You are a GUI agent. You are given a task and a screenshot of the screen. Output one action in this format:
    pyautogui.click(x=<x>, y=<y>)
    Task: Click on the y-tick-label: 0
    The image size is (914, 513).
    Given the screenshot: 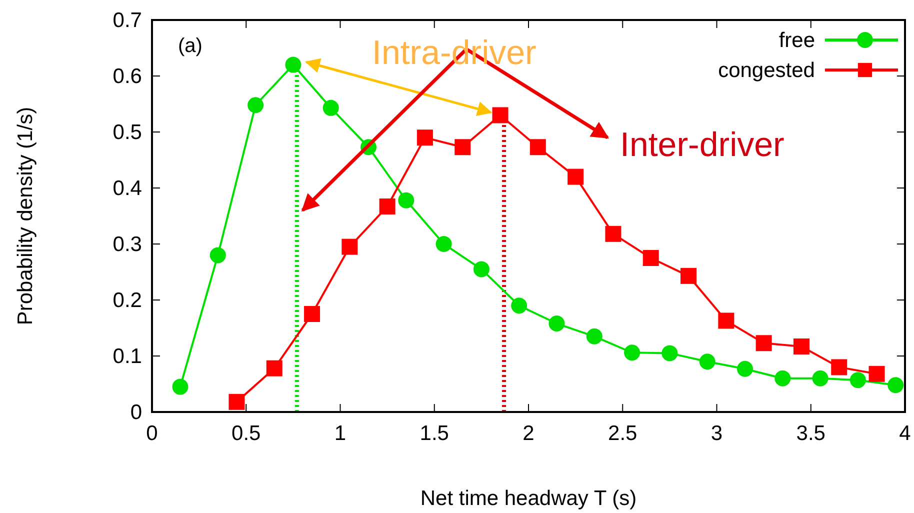 What is the action you would take?
    pyautogui.click(x=136, y=412)
    